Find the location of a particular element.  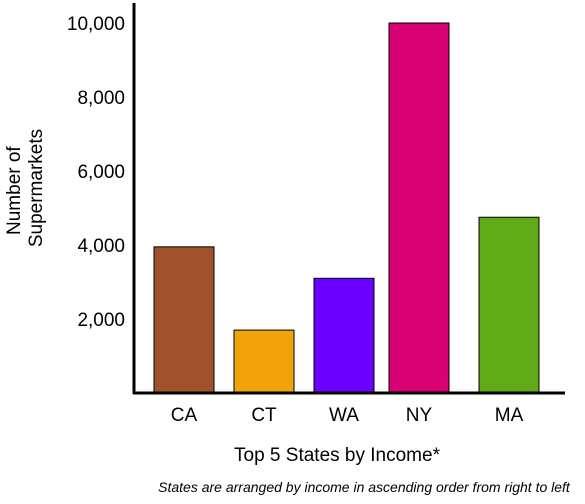

x-tick-label-wa: WA is located at coordinates (344, 415).